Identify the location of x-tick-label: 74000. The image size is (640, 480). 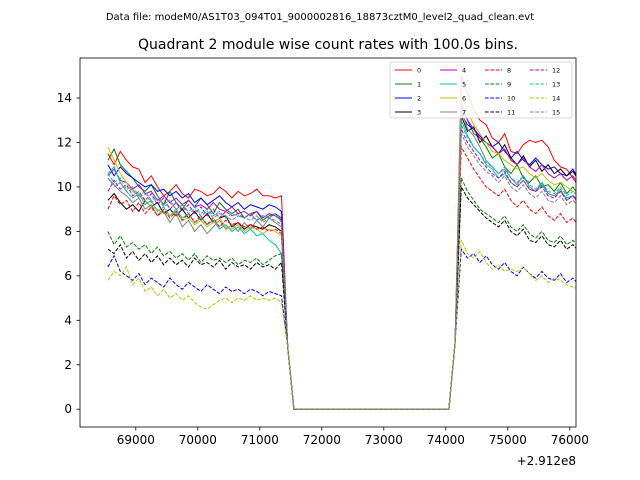
(446, 440).